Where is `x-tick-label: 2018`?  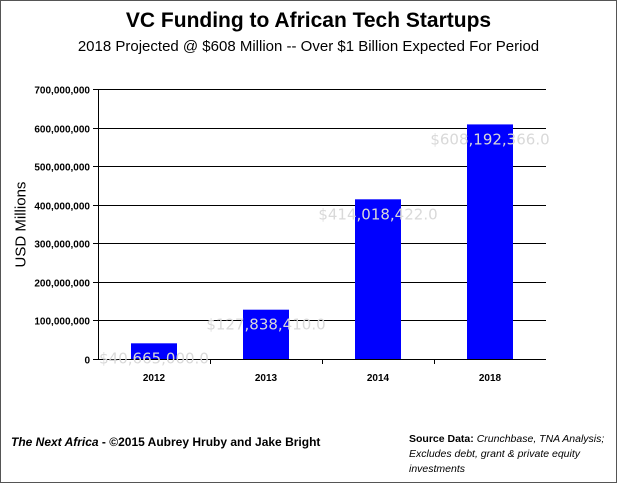
x-tick-label: 2018 is located at coordinates (490, 378).